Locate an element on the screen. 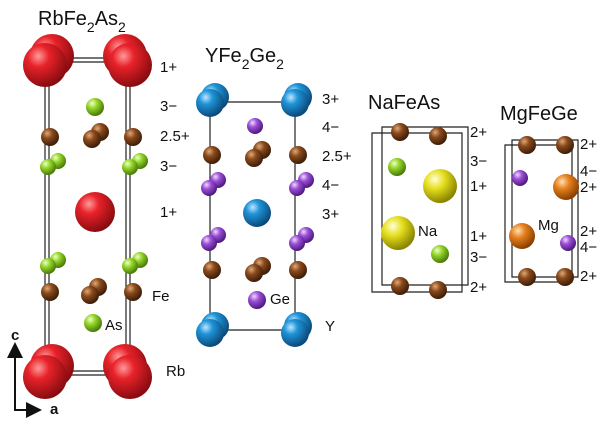 The image size is (616, 422). structure-title: RbFe2As2 is located at coordinates (82, 21).